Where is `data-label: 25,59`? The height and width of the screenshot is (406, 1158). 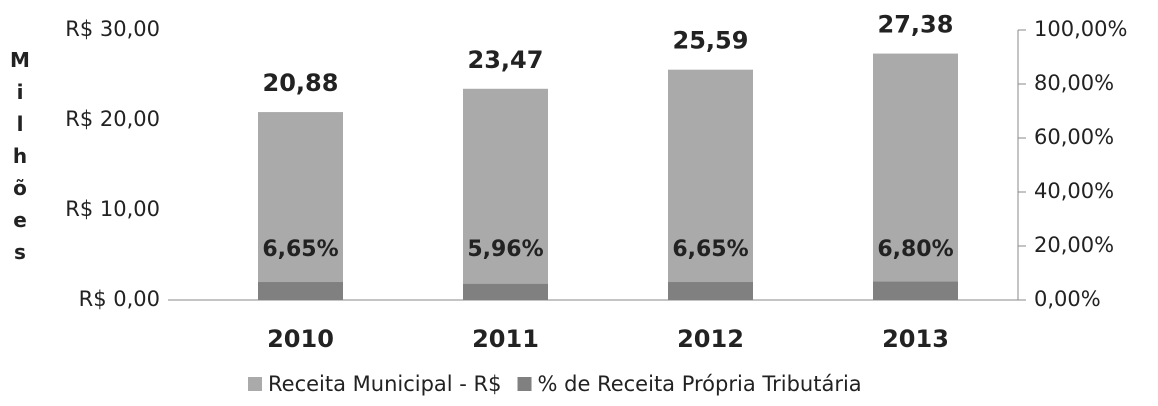
data-label: 25,59 is located at coordinates (711, 41).